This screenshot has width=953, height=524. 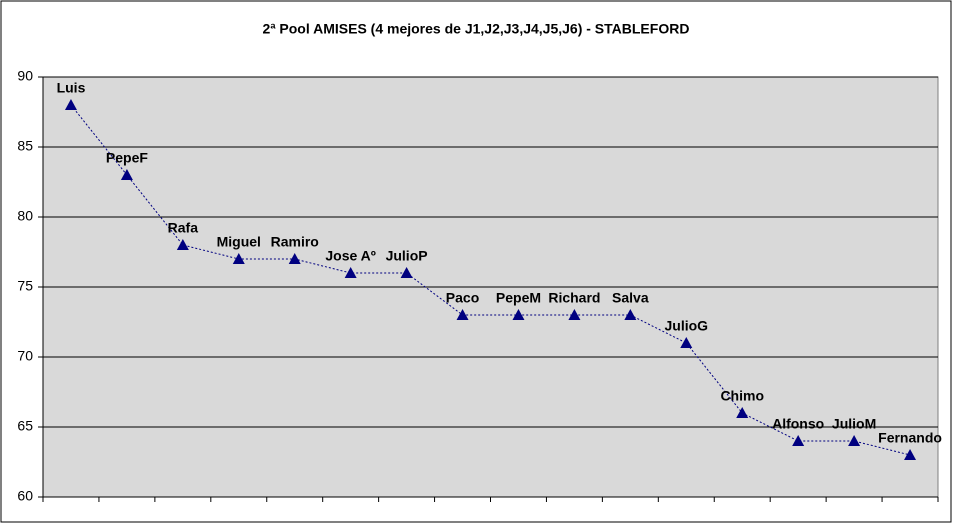 What do you see at coordinates (630, 298) in the screenshot?
I see `data-label: Salva` at bounding box center [630, 298].